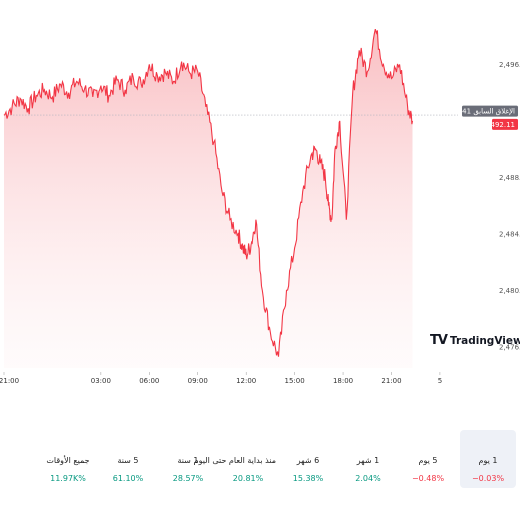  I want to click on period-label: 1 سنة, so click(188, 460).